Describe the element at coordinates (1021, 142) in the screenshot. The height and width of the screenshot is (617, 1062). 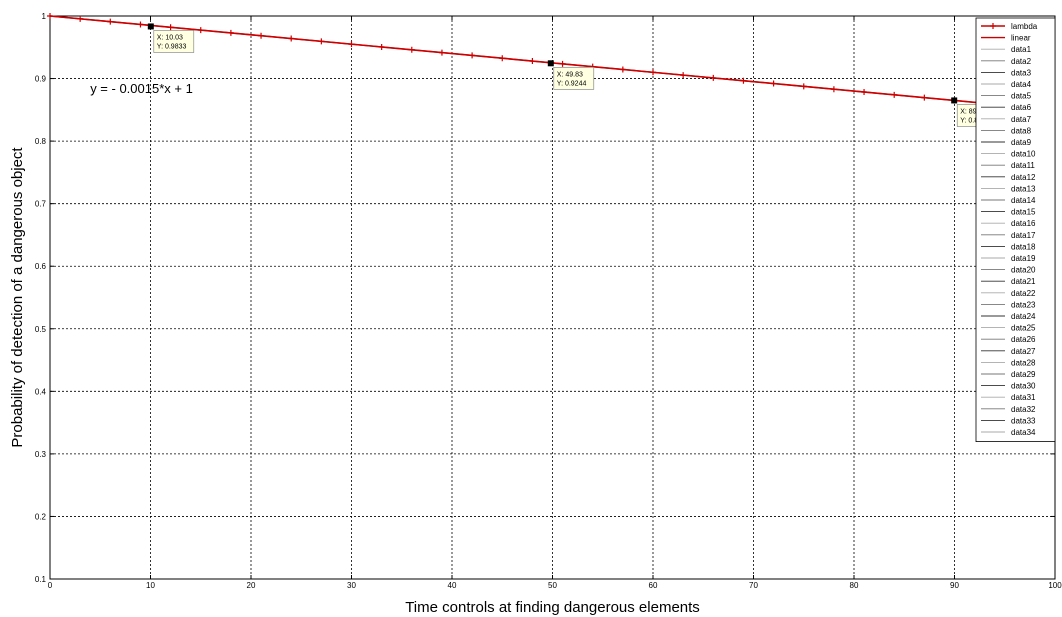
I see `legend-label: data9` at that location.